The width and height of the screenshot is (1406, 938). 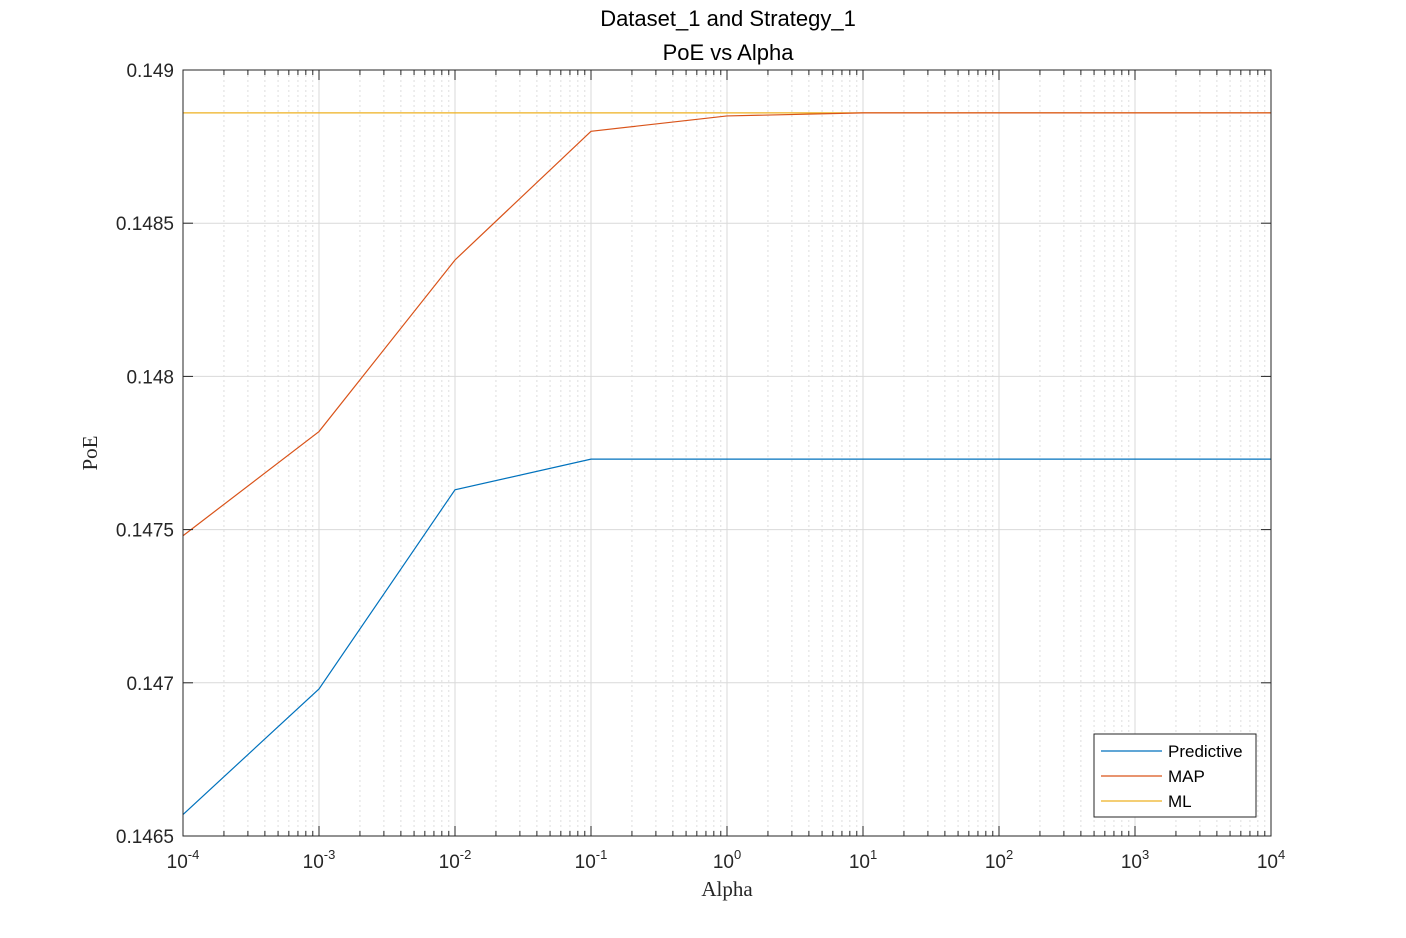 I want to click on y-axis-label: PoE, so click(x=90, y=452).